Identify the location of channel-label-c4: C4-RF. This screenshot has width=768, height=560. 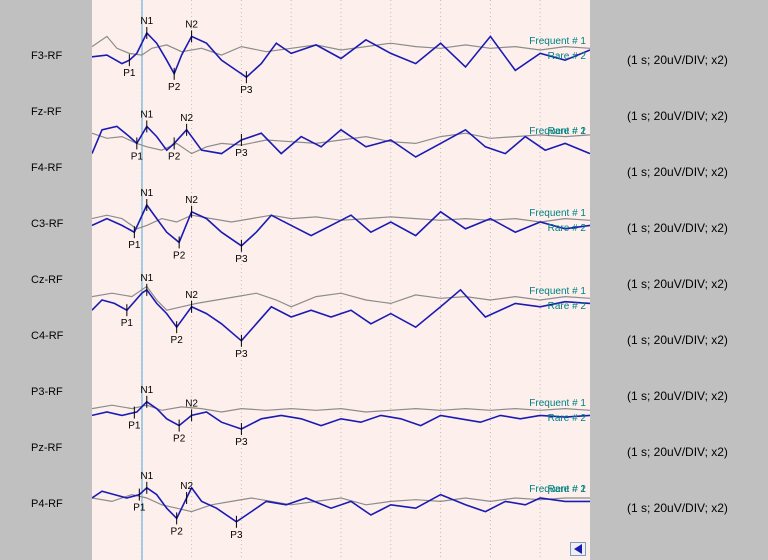
(47, 336).